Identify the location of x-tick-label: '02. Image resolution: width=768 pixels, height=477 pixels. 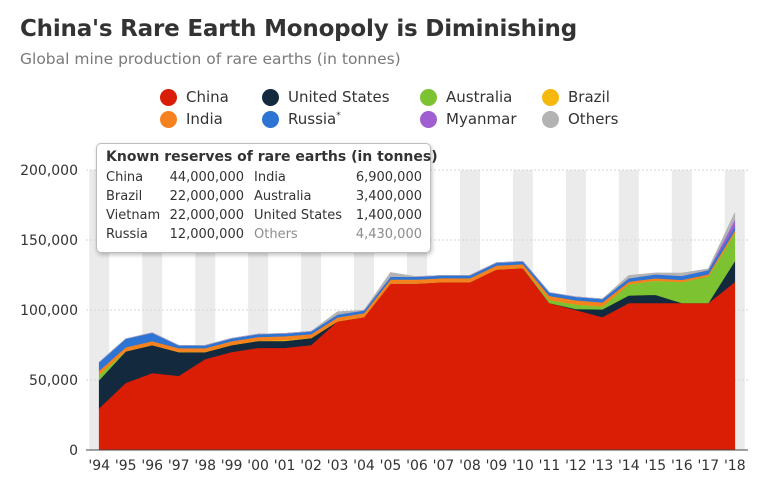
(311, 466).